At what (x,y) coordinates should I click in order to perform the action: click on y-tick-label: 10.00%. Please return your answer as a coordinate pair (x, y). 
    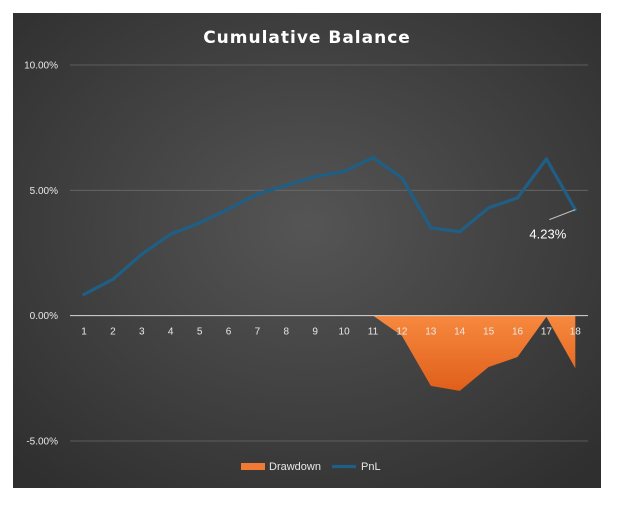
    Looking at the image, I should click on (41, 66).